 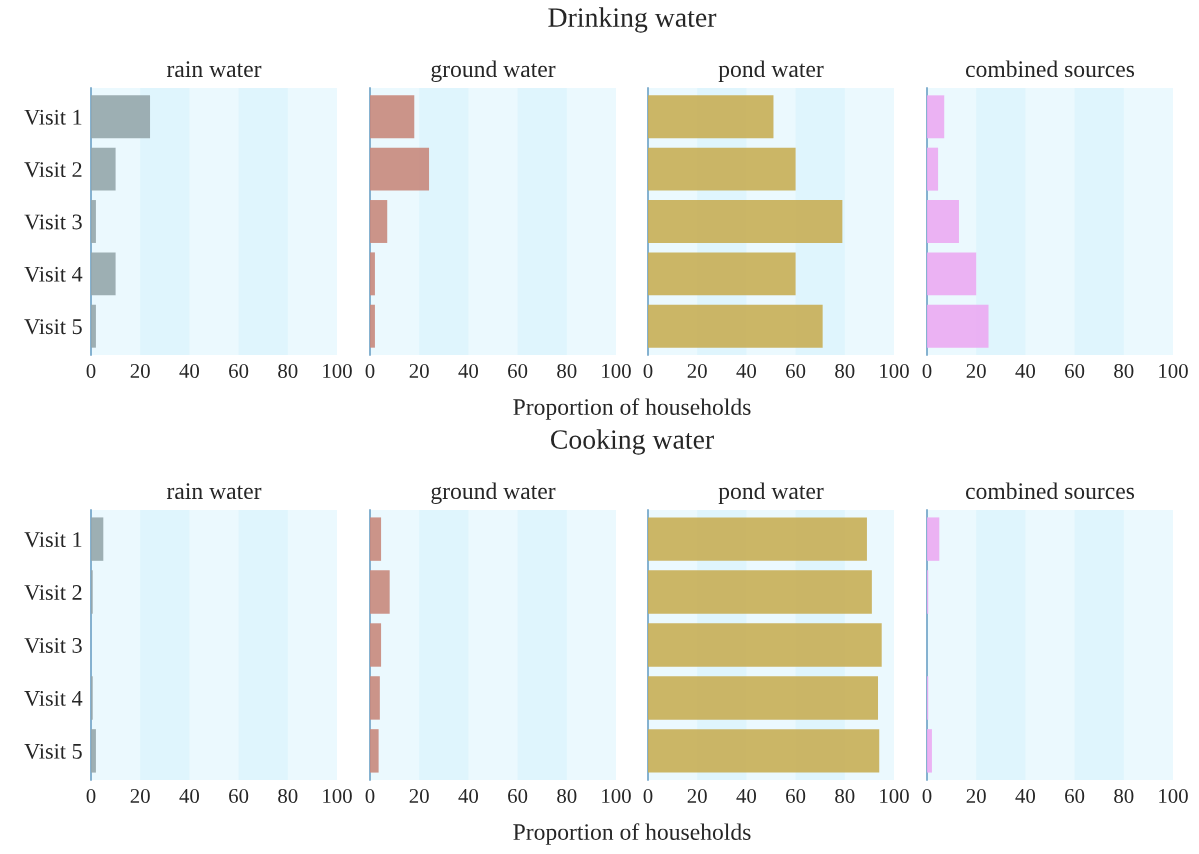 What do you see at coordinates (632, 20) in the screenshot?
I see `text: Drinking water` at bounding box center [632, 20].